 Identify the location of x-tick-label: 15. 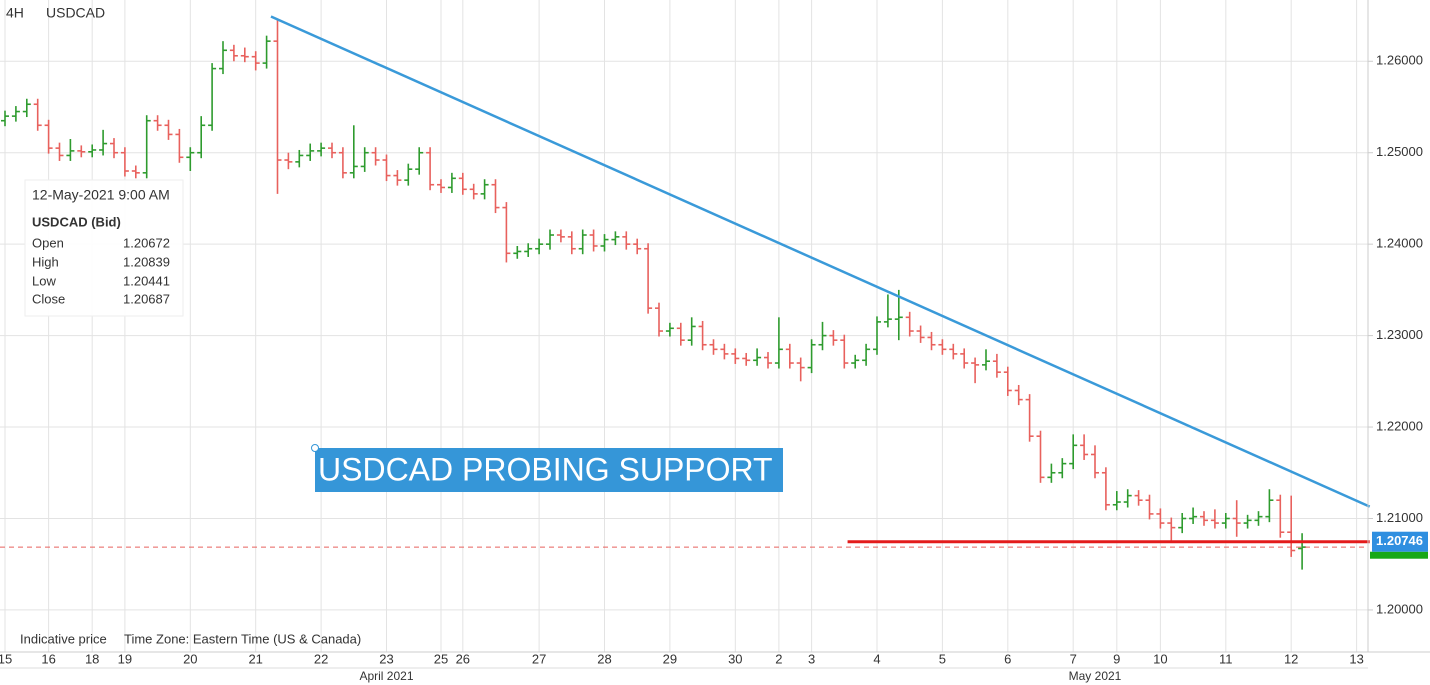
(6, 658).